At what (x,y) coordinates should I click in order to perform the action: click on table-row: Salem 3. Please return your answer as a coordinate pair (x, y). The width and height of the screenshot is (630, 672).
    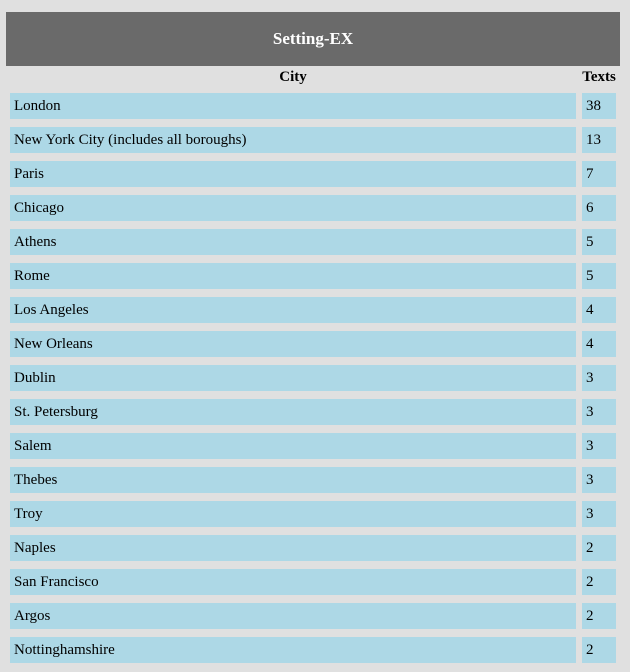
    Looking at the image, I should click on (315, 449).